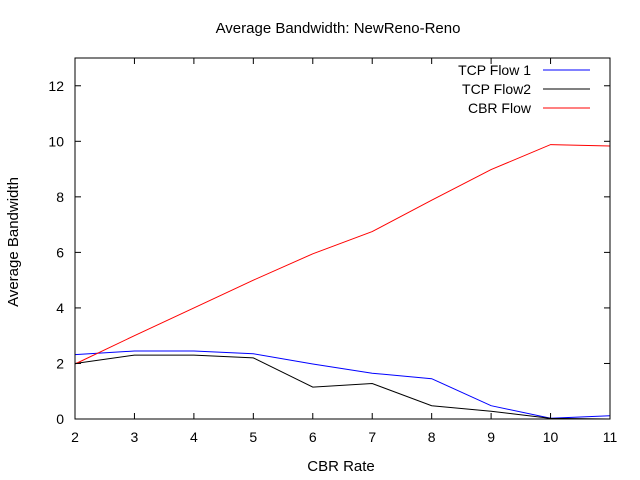  I want to click on x-tick-label: 4, so click(194, 437).